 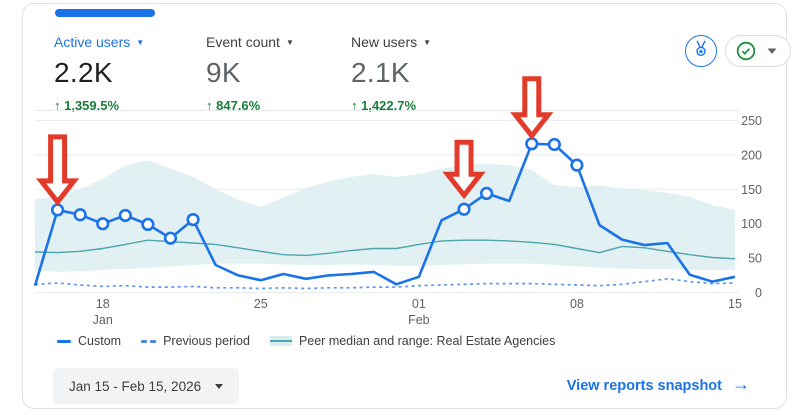 I want to click on metric-delta: ↑ 847.6%, so click(x=233, y=105).